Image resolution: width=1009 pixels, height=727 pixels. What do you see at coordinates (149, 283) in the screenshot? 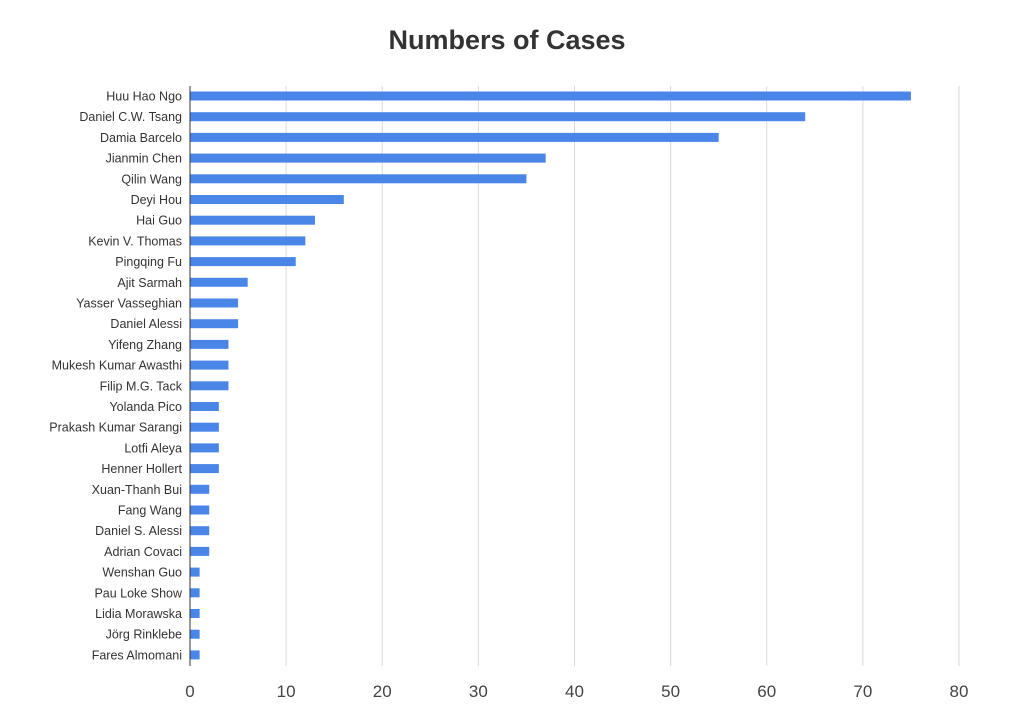
I see `category-label: Ajit Sarmah` at bounding box center [149, 283].